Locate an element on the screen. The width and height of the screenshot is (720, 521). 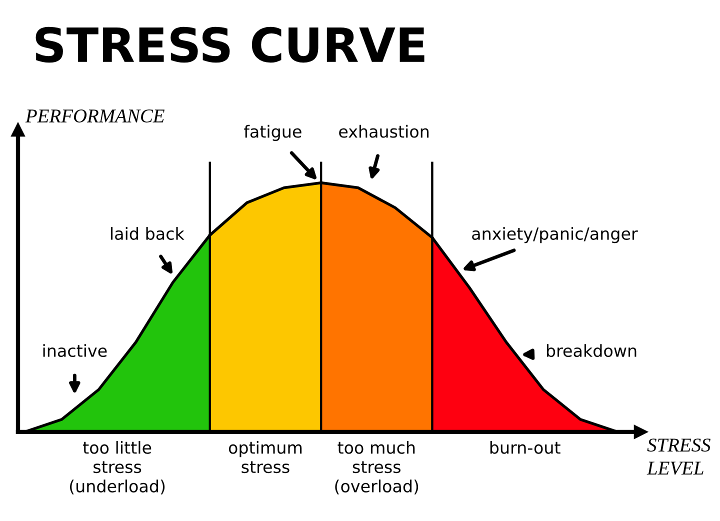
text: too little stress (underload) is located at coordinates (117, 467).